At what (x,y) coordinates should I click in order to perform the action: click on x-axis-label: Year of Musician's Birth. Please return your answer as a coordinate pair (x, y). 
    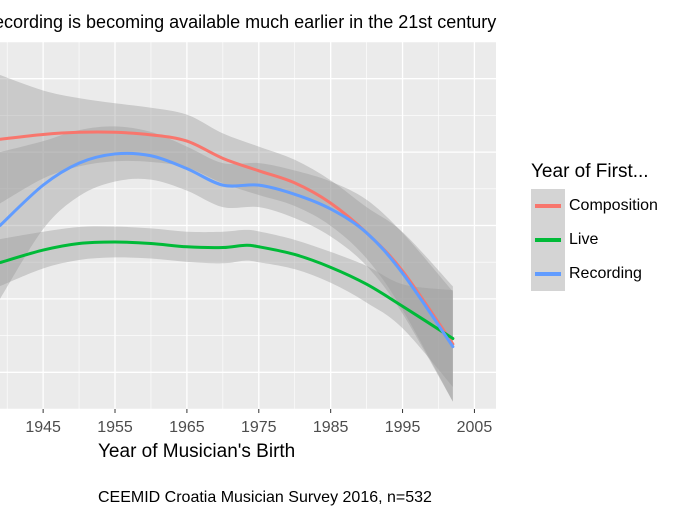
    Looking at the image, I should click on (197, 451).